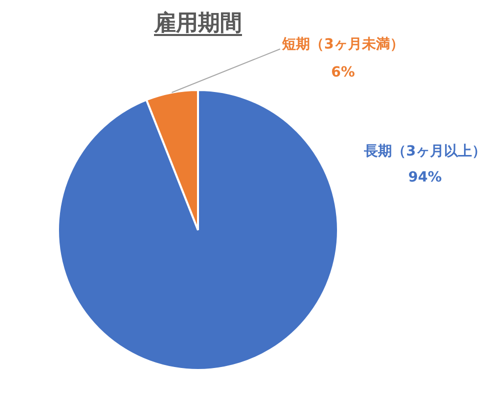 The width and height of the screenshot is (490, 398). What do you see at coordinates (197, 23) in the screenshot?
I see `chart-title: 雇用期間` at bounding box center [197, 23].